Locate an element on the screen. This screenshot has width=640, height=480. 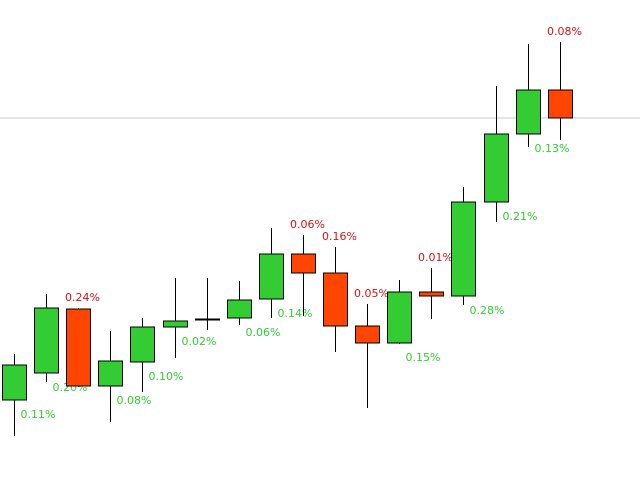
candle-18: 0.08% is located at coordinates (564, 82).